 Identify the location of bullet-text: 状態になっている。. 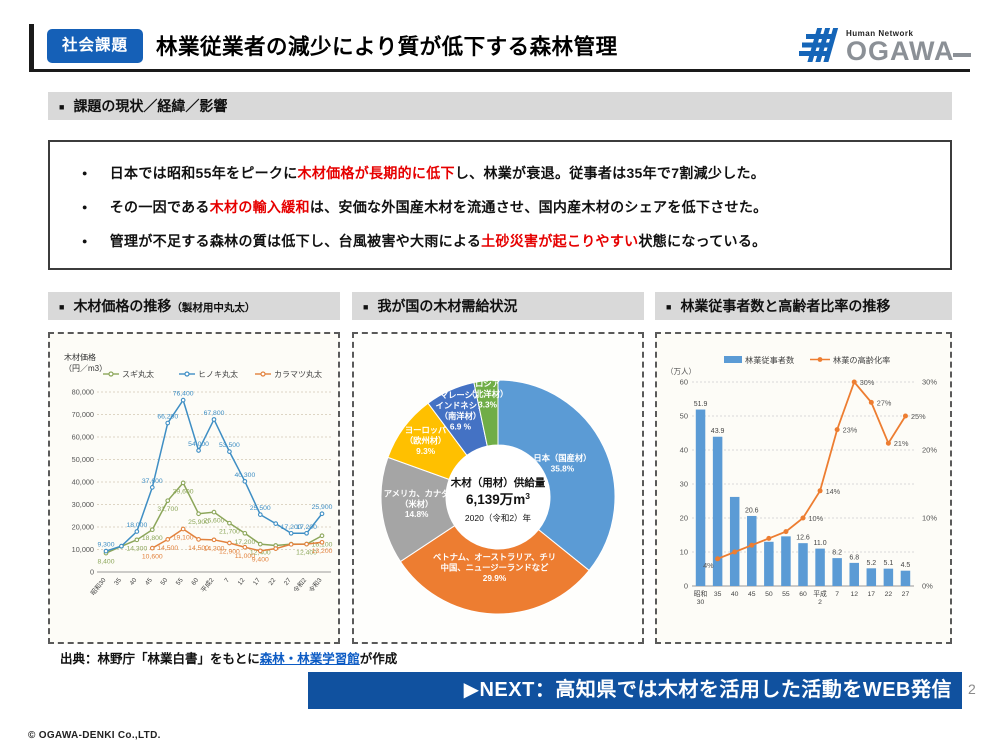
(702, 241).